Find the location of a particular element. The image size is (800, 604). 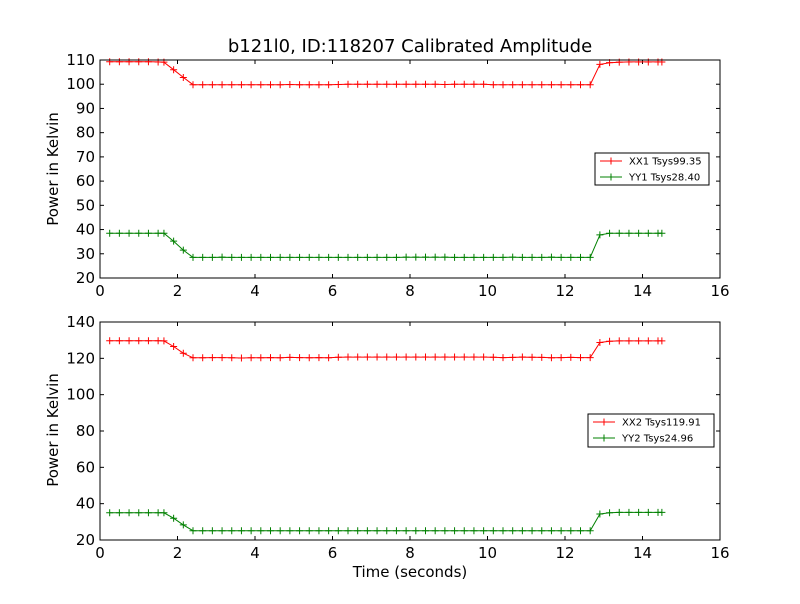

bottom-xtick-label: 10 is located at coordinates (487, 553).